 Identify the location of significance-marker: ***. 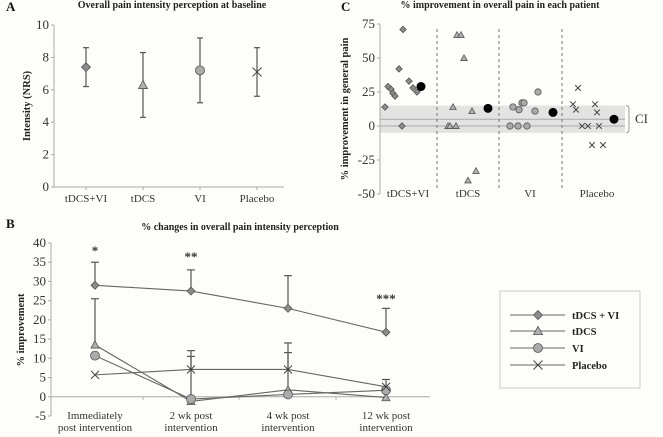
(386, 298).